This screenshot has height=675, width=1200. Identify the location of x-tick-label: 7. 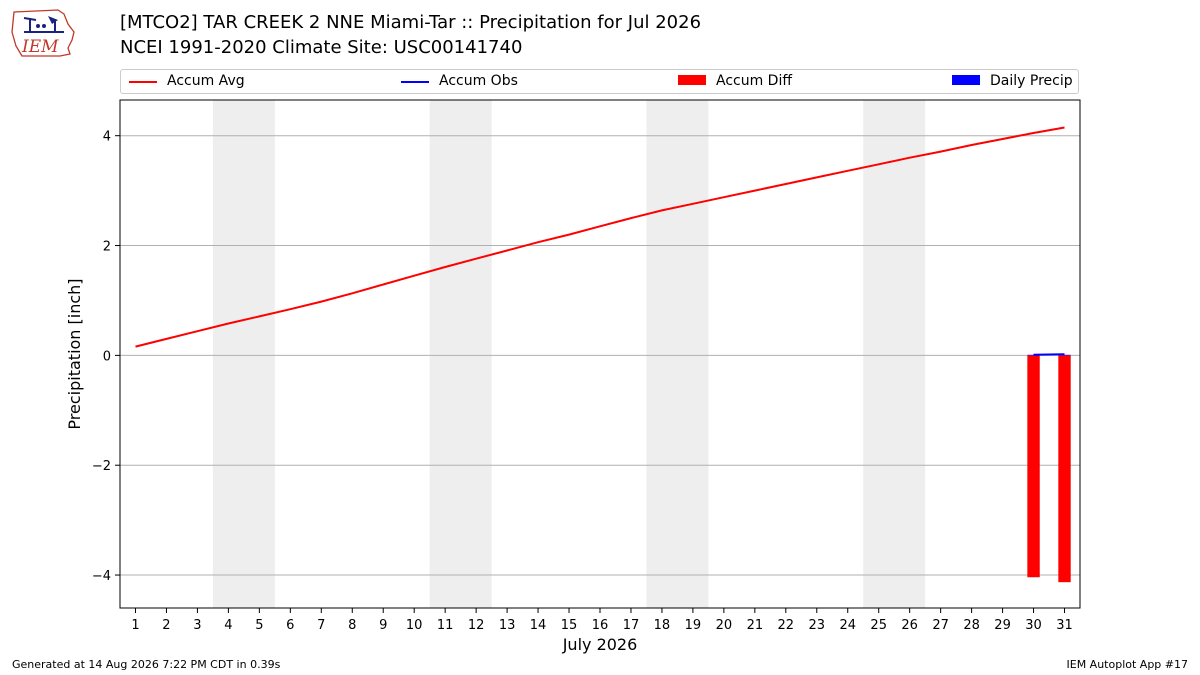
(321, 625).